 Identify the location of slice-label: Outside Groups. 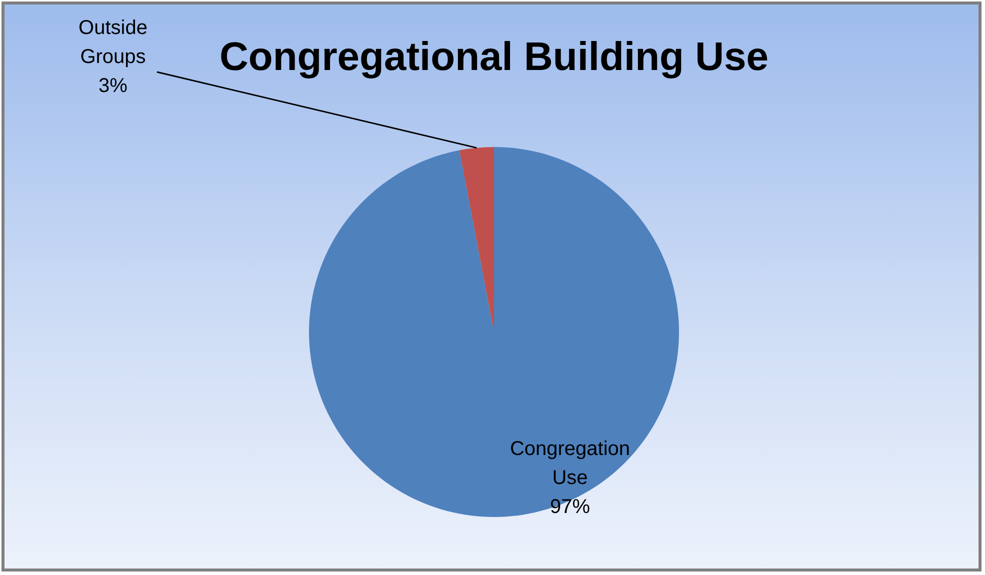
(113, 42).